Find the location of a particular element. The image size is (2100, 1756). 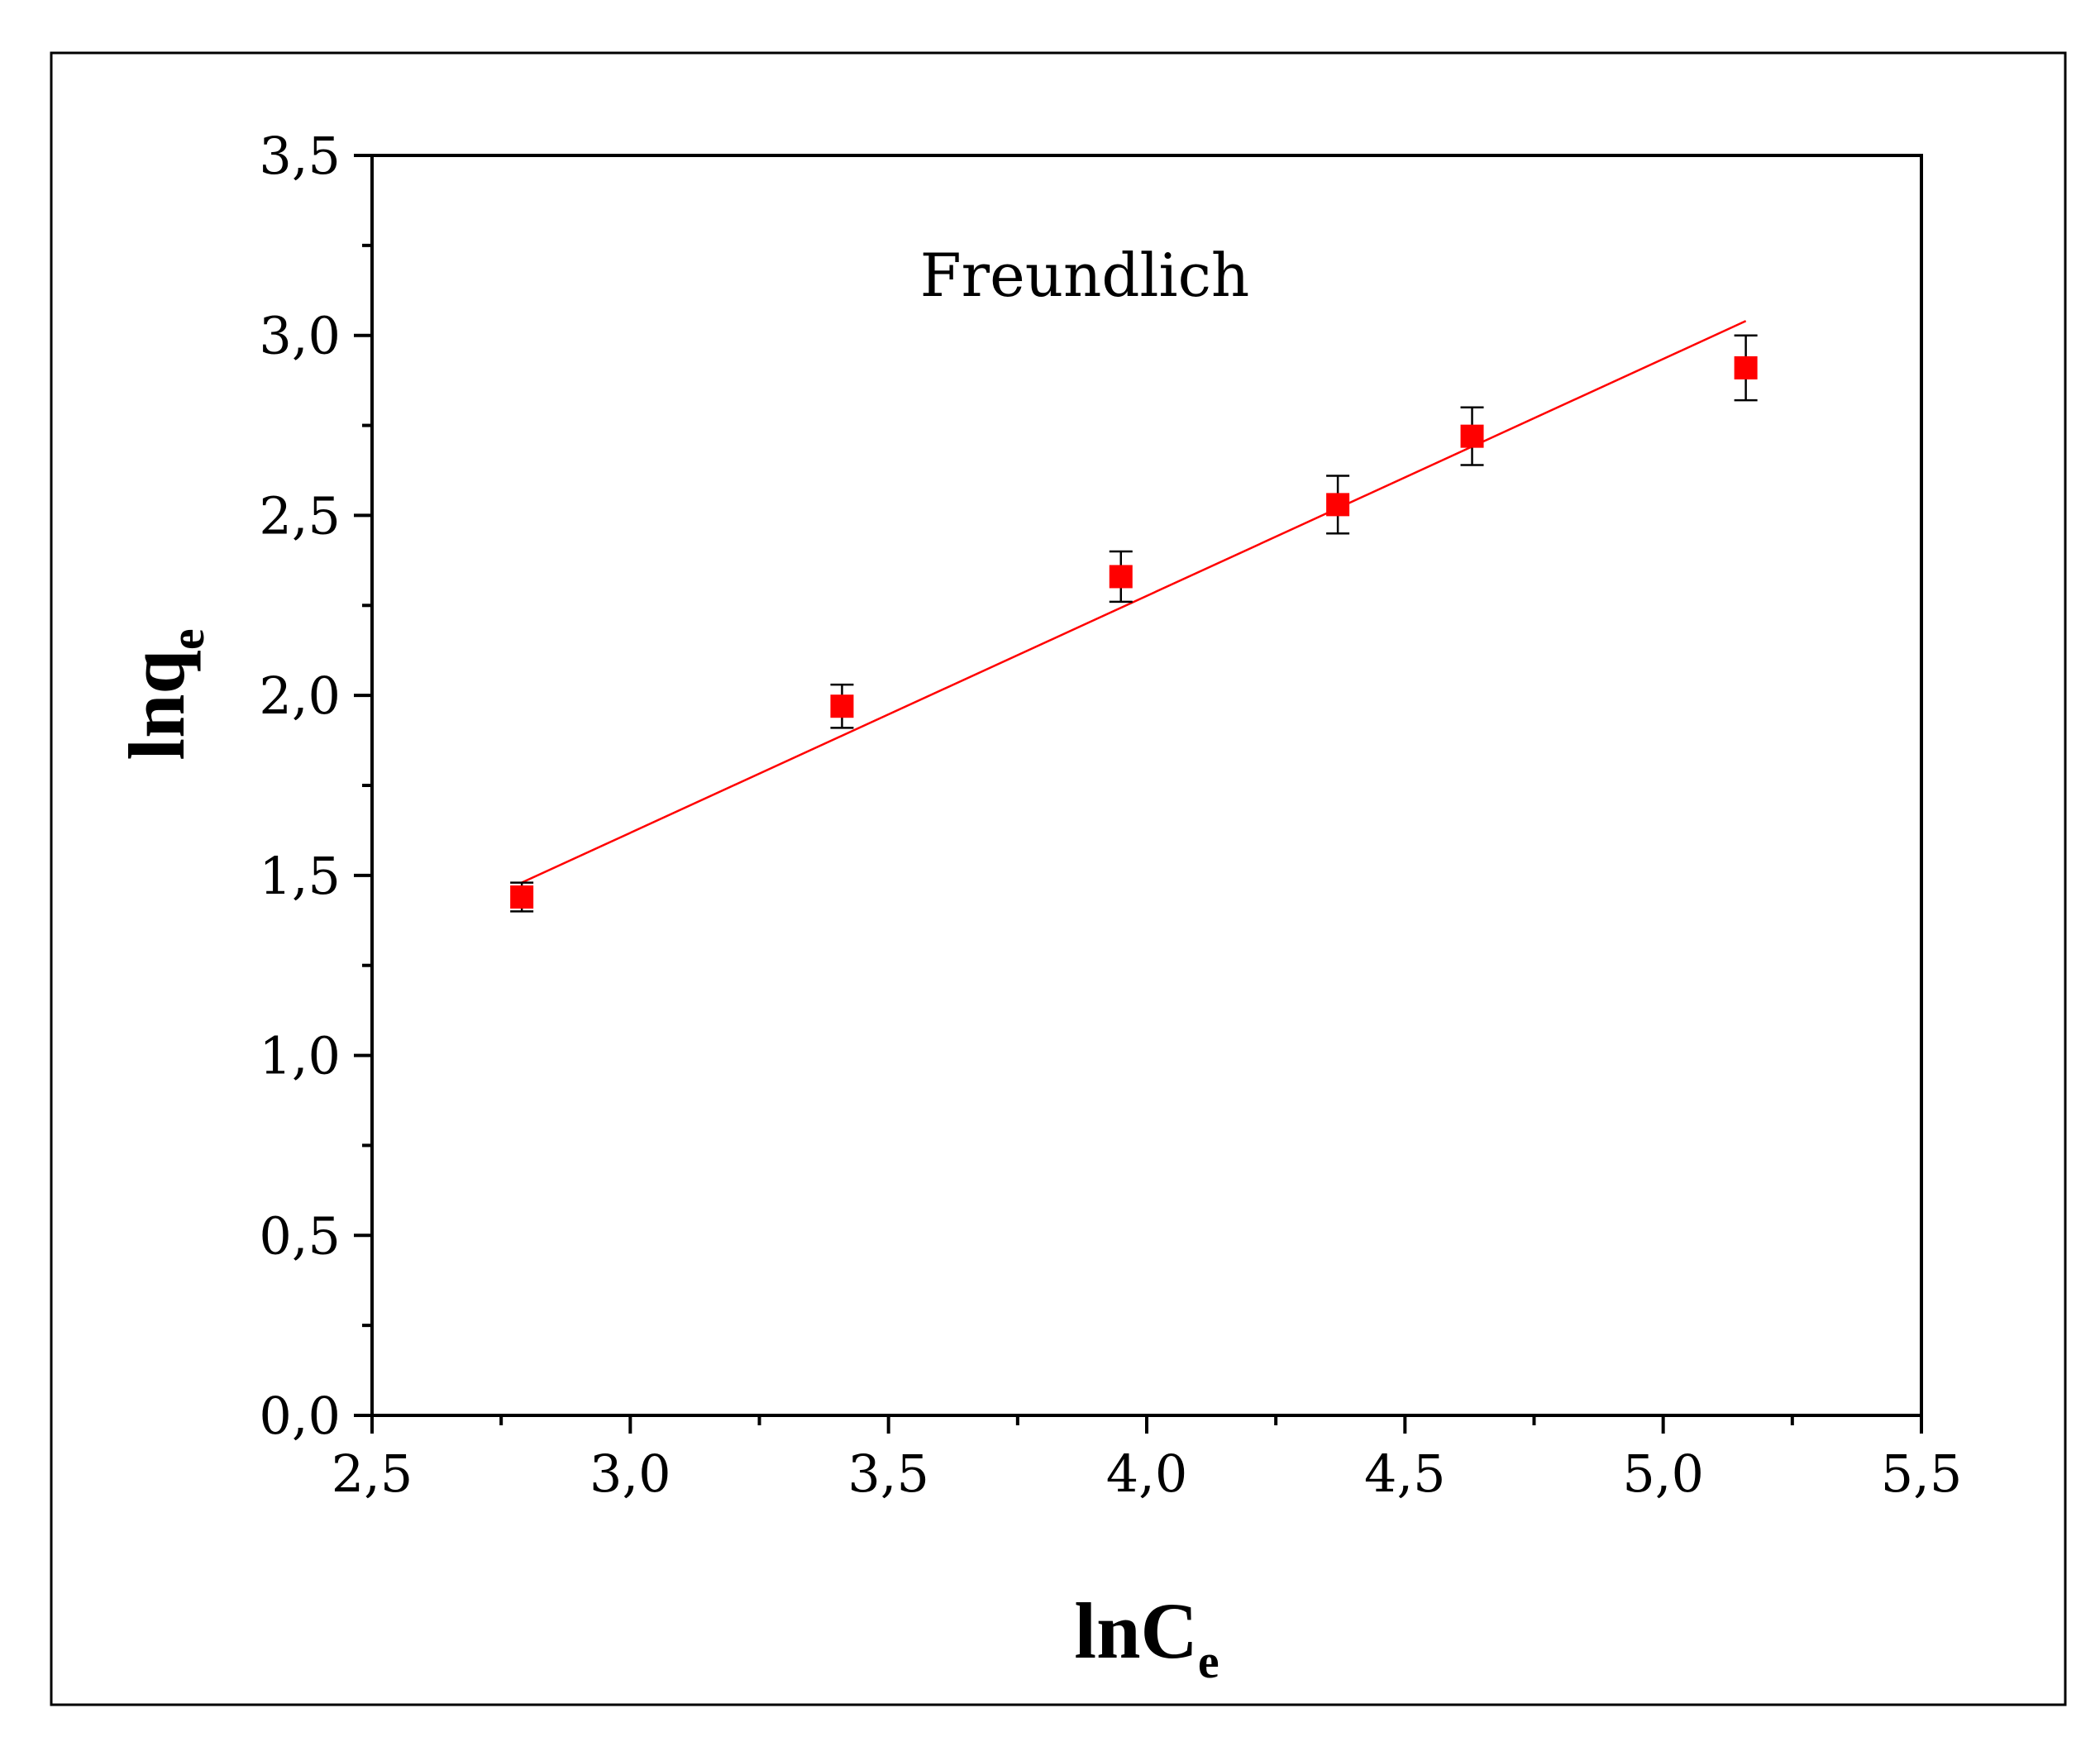

y-axis-title: lnqe is located at coordinates (163, 694).